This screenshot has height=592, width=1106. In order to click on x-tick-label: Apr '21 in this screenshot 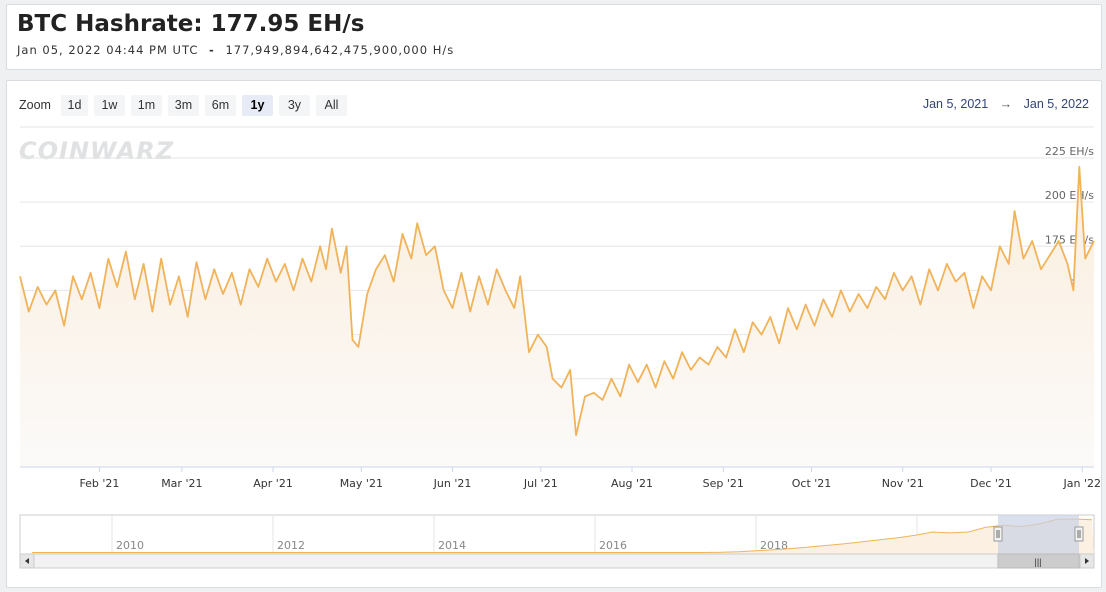, I will do `click(273, 483)`.